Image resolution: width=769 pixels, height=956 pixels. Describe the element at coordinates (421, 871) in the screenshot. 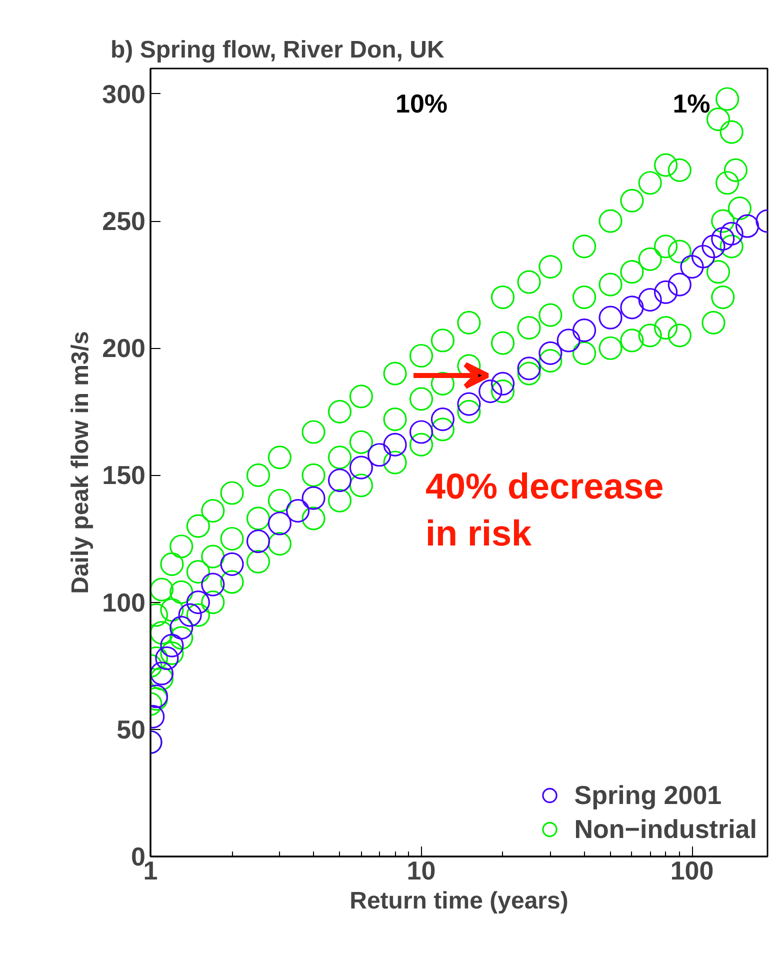

I see `x-tick-label: 10` at that location.